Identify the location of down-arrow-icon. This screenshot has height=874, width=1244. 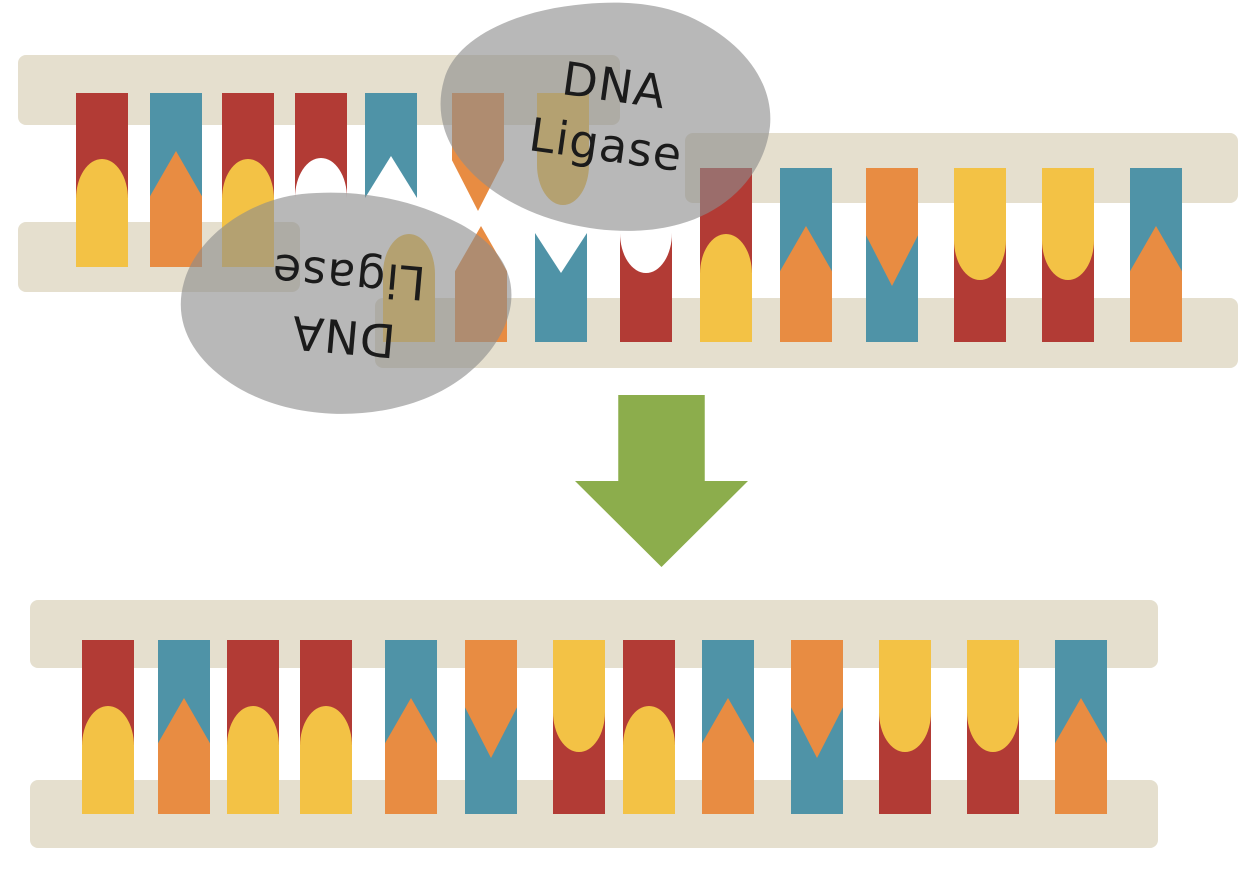
(661, 481).